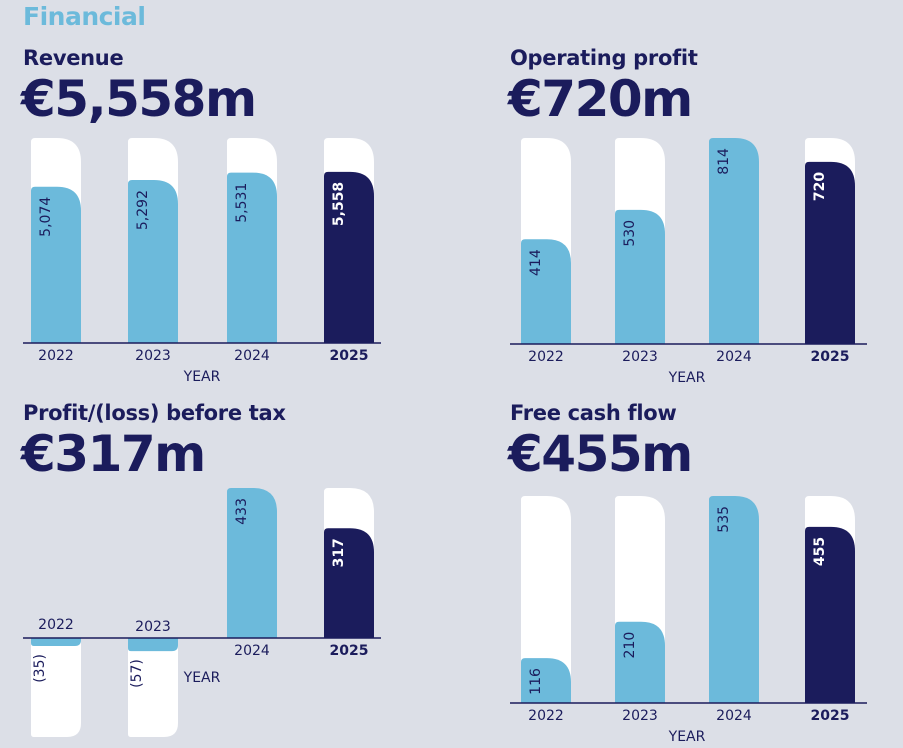 Image resolution: width=903 pixels, height=748 pixels. I want to click on revenue-headline: €5,558m, so click(139, 99).